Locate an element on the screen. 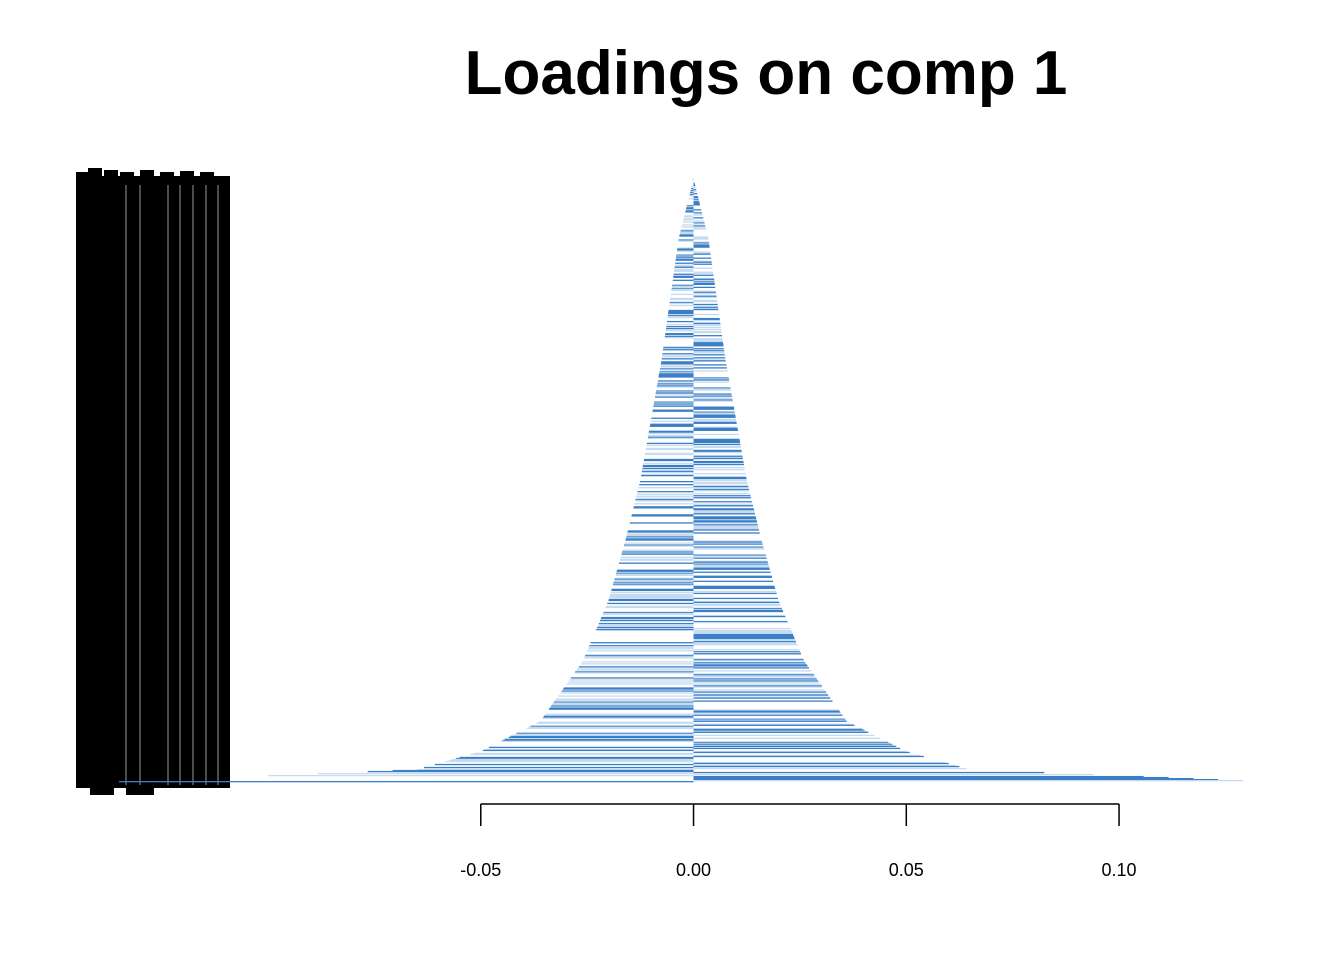 Image resolution: width=1344 pixels, height=960 pixels. x-tick-label: 0.05 is located at coordinates (906, 870).